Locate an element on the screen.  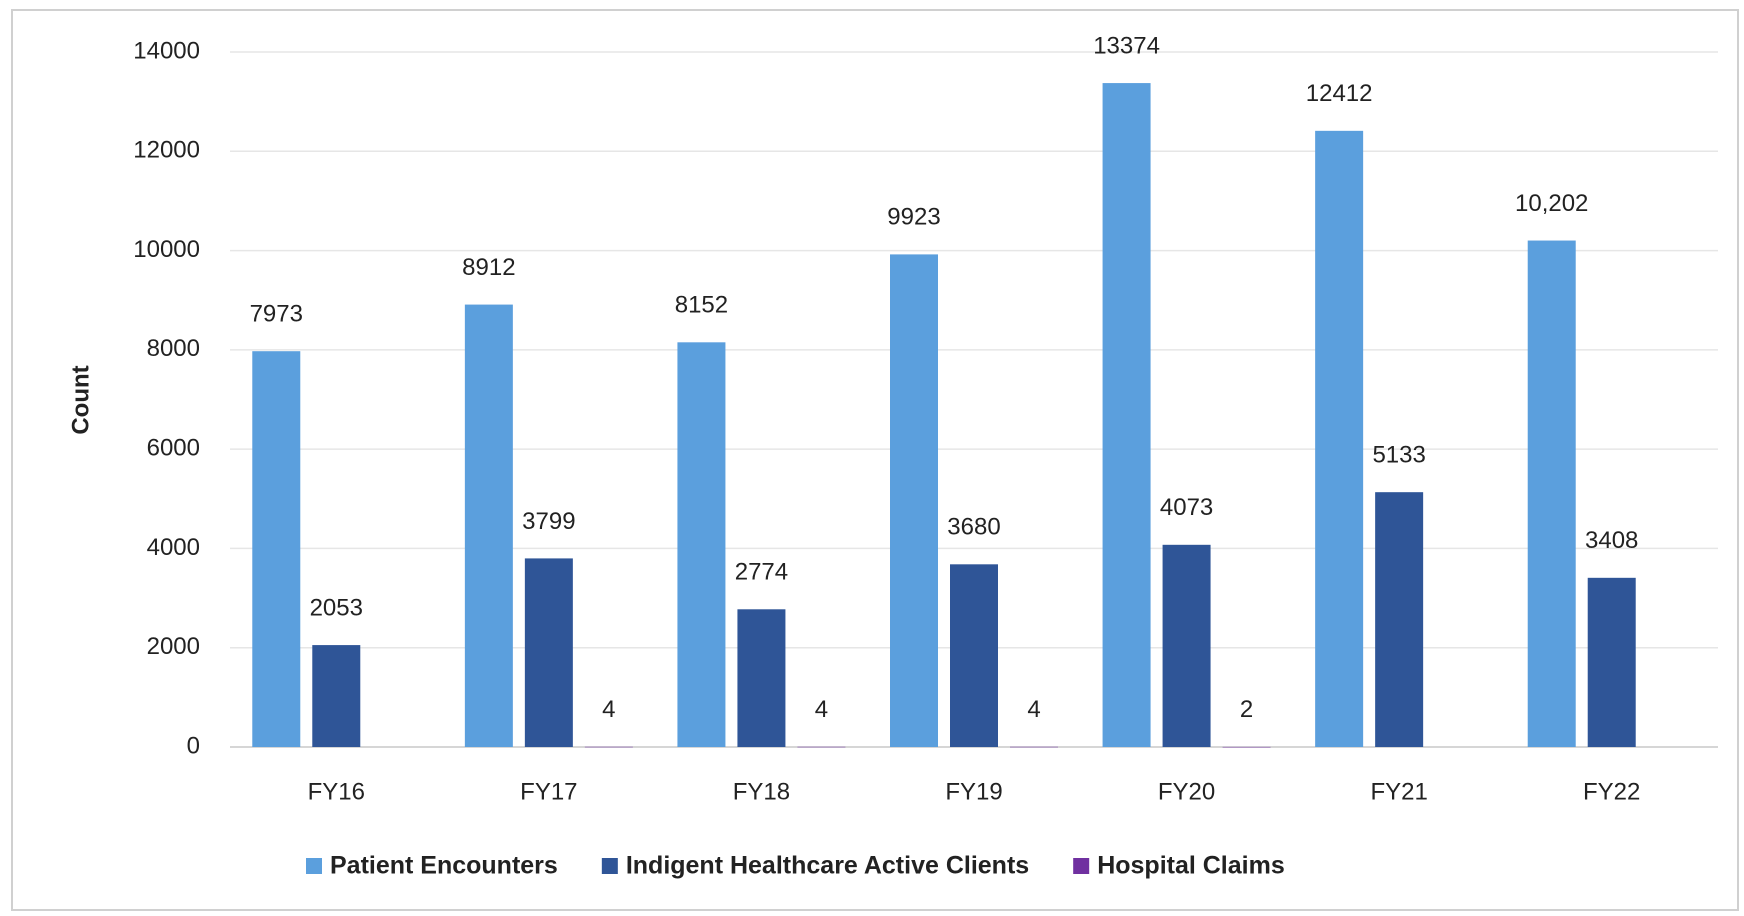
y-tick-label: 14000 is located at coordinates (166, 50).